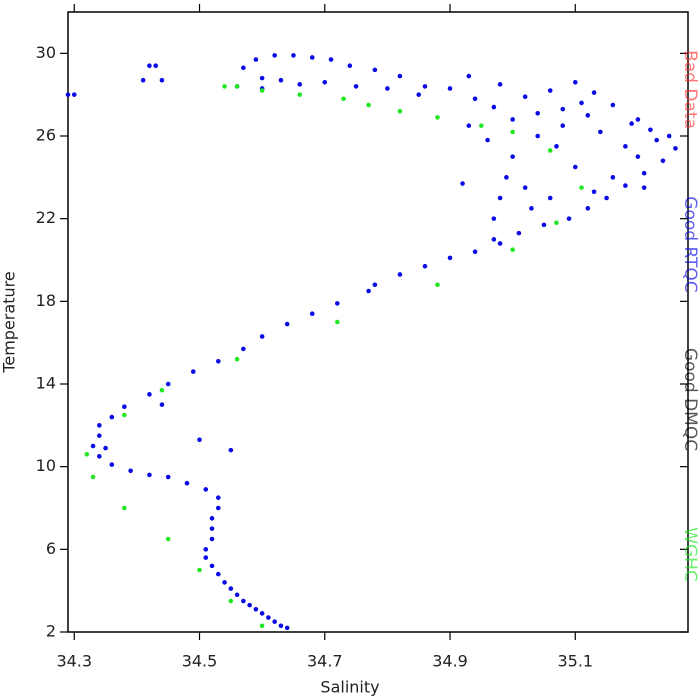  What do you see at coordinates (349, 687) in the screenshot?
I see `x-axis-label: Salinity` at bounding box center [349, 687].